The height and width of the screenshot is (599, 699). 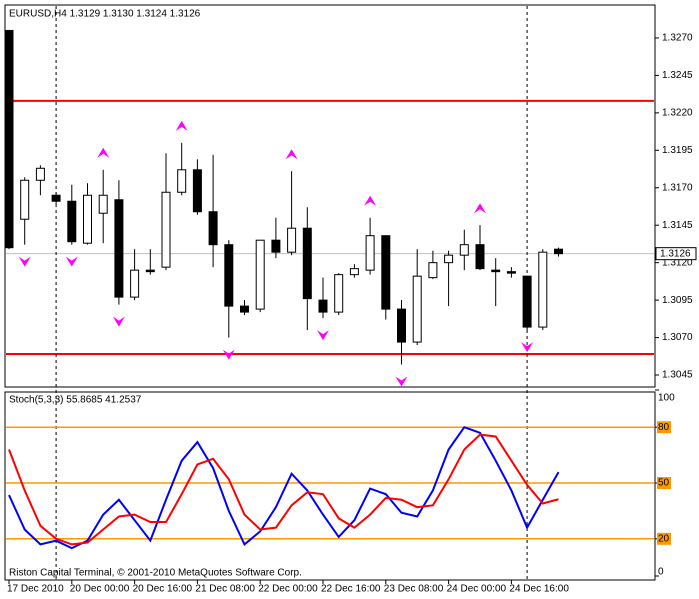 What do you see at coordinates (666, 398) in the screenshot?
I see `y-tick-label: 100` at bounding box center [666, 398].